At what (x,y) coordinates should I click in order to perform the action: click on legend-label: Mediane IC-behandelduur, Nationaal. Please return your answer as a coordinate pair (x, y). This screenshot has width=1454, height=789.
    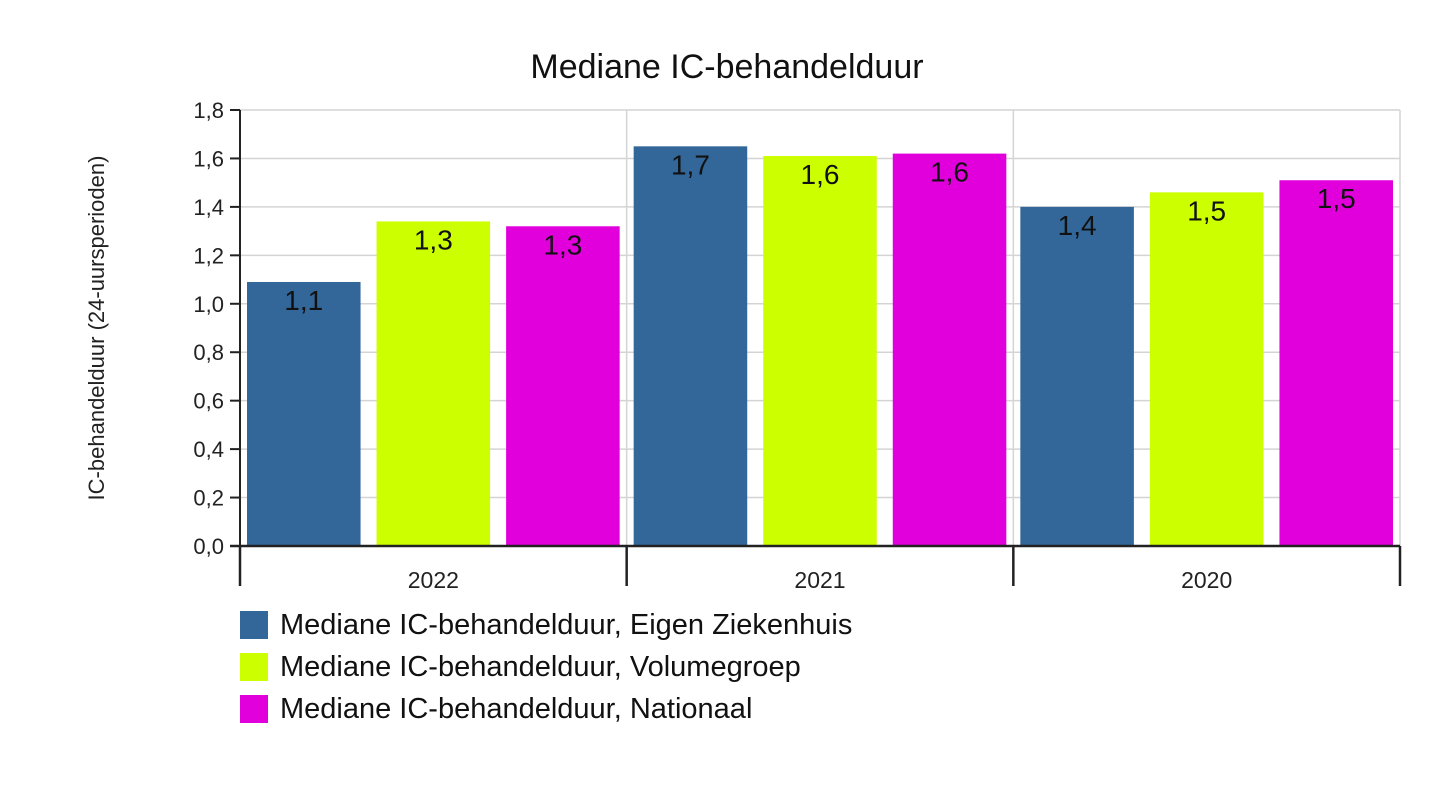
    Looking at the image, I should click on (516, 708).